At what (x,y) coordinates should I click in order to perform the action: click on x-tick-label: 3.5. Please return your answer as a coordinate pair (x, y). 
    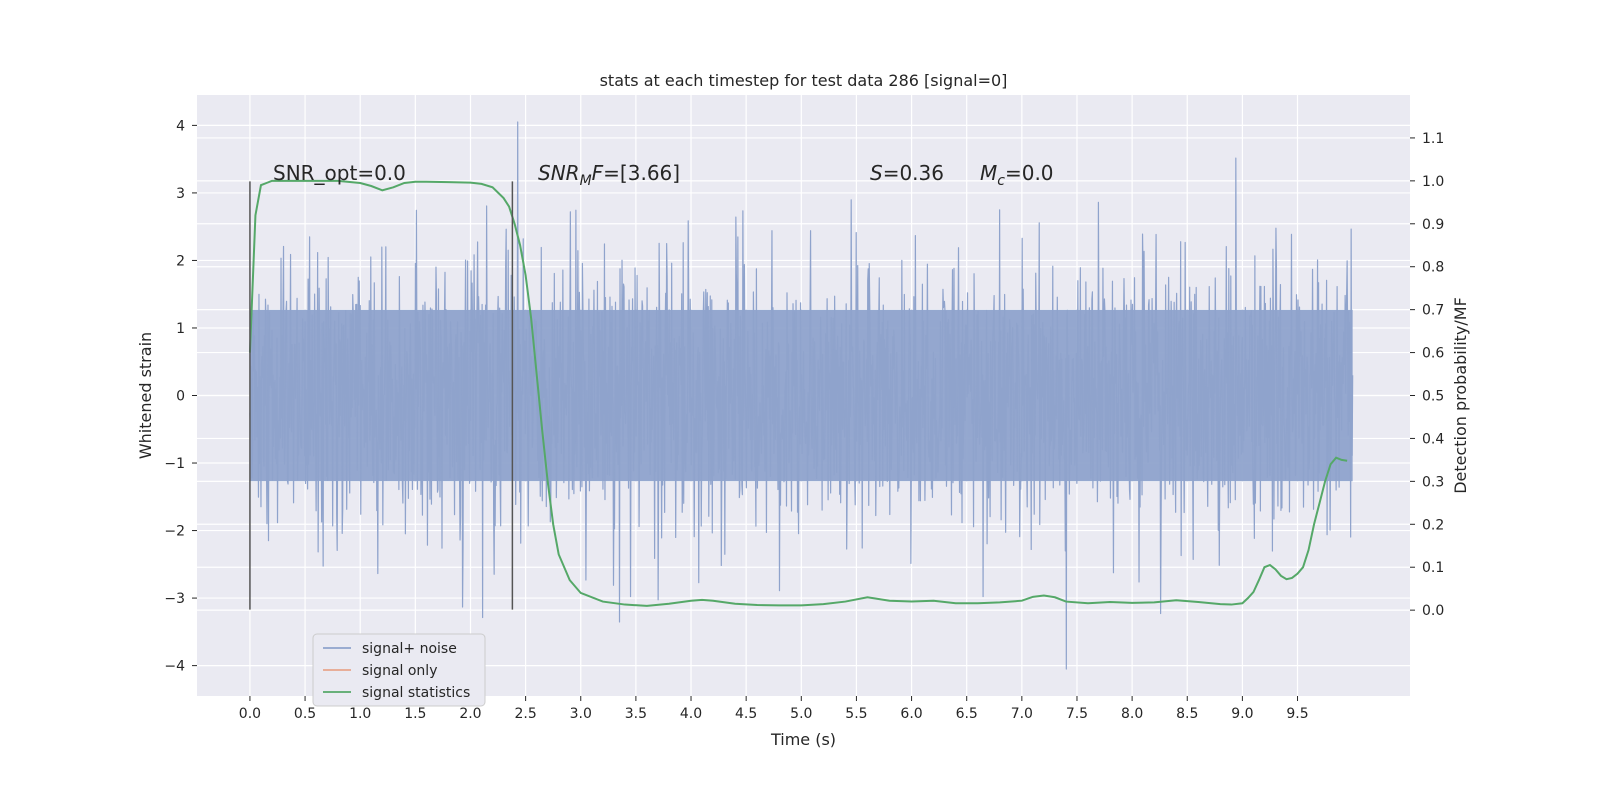
    Looking at the image, I should click on (636, 714).